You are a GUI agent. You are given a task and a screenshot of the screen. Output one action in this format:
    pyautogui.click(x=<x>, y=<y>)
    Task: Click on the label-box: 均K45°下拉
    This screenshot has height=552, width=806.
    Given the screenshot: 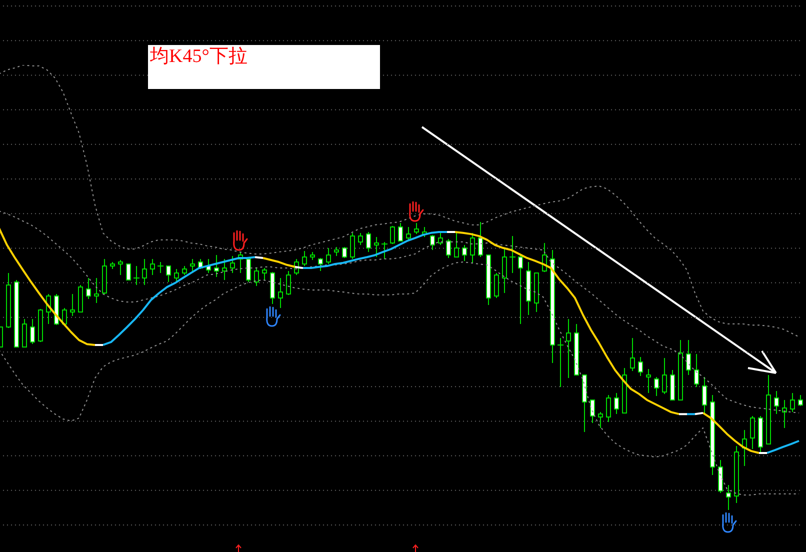 What is the action you would take?
    pyautogui.click(x=264, y=67)
    